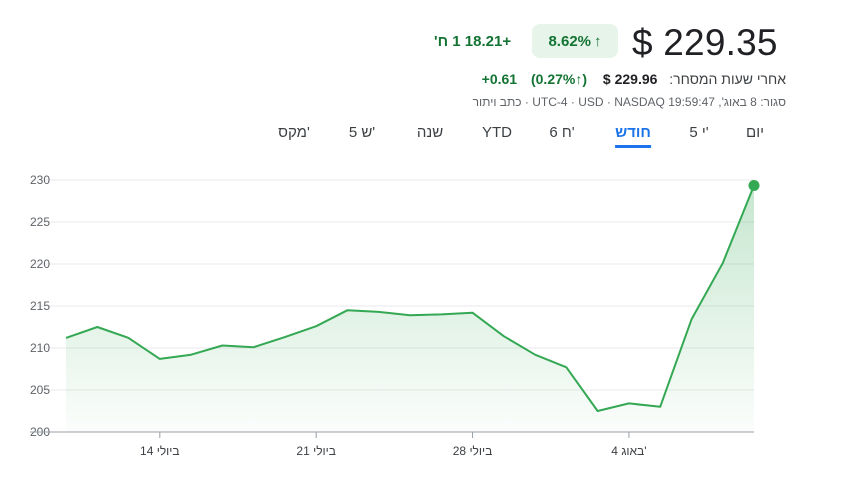  Describe the element at coordinates (473, 41) in the screenshot. I see `change-absolute: +18.21 1 ח'` at that location.